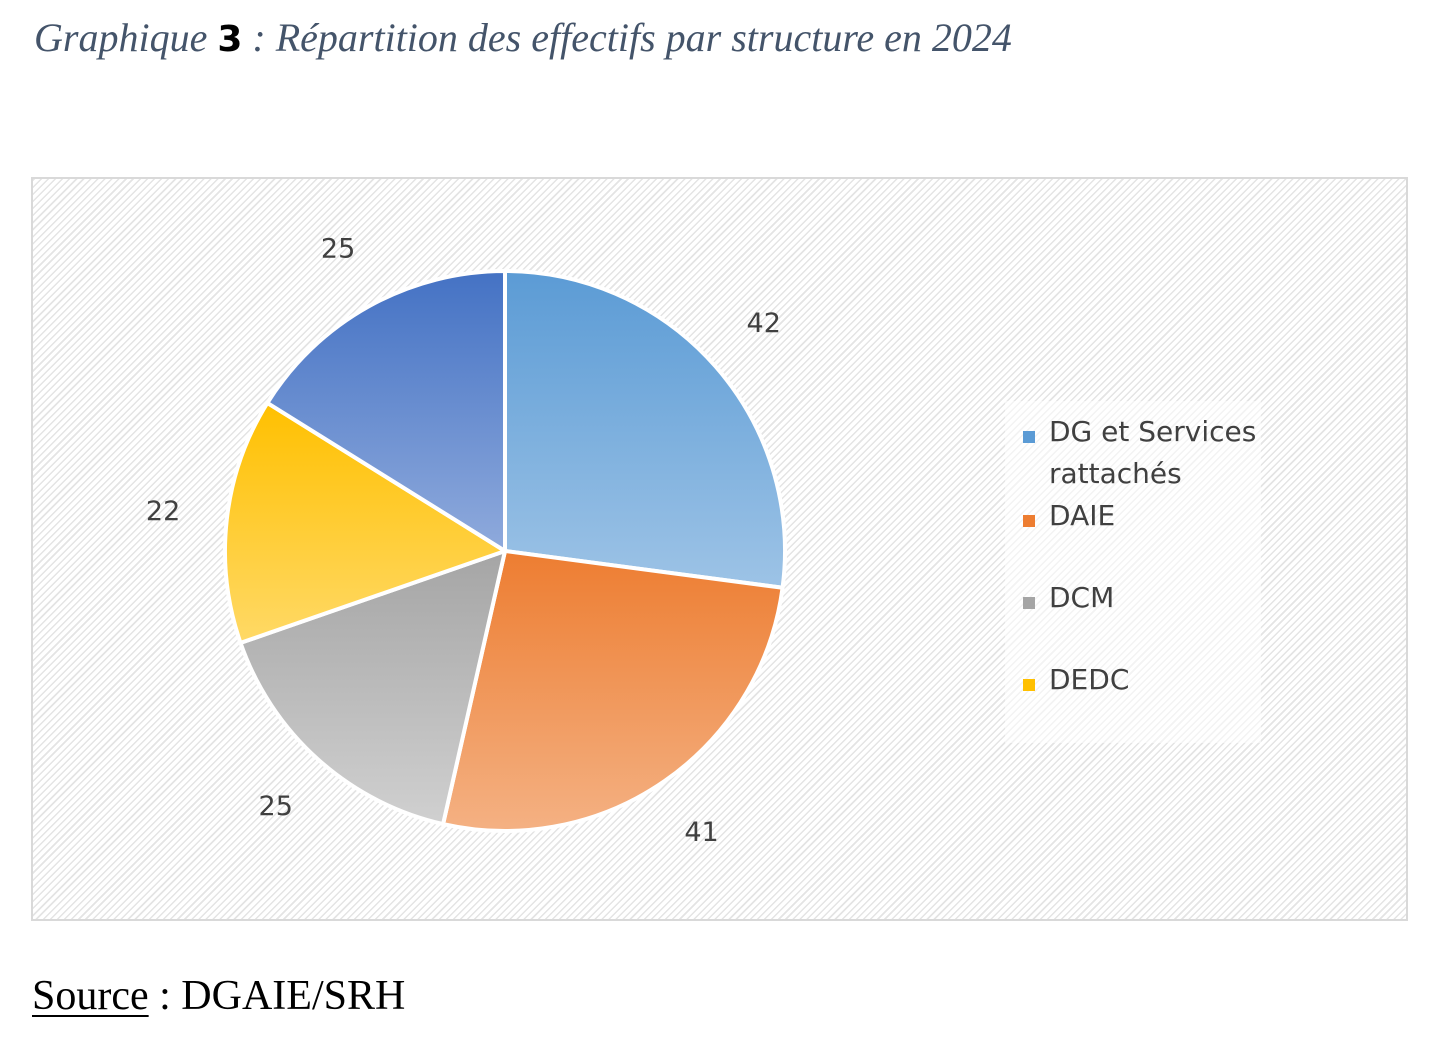 This screenshot has width=1440, height=1040. Describe the element at coordinates (1143, 598) in the screenshot. I see `legend-item-dcm: DCM` at that location.